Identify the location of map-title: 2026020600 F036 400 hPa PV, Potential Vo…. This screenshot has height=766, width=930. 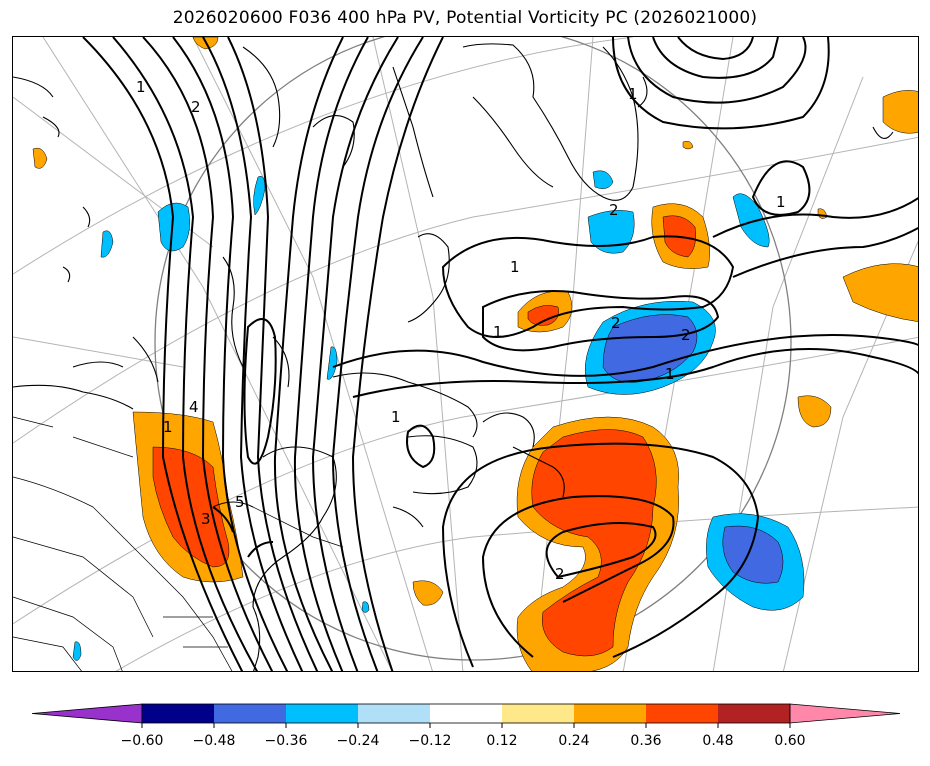
(465, 18).